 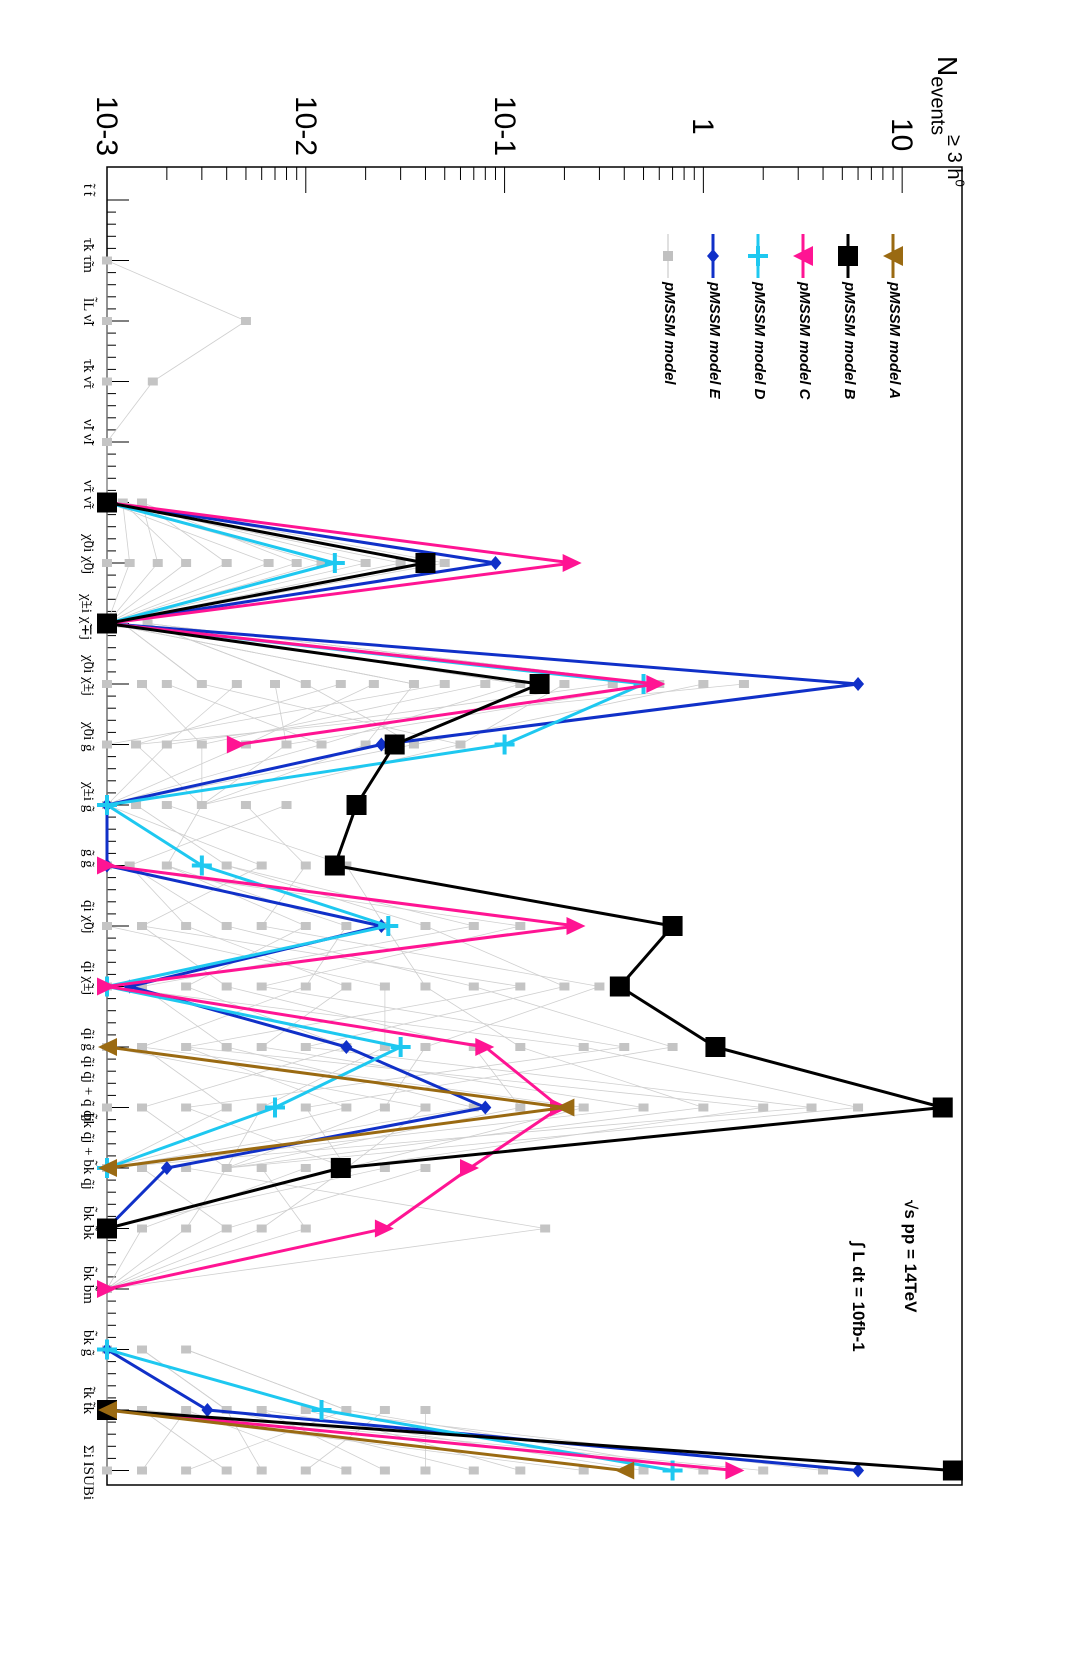 I want to click on category-label: b̃k b̃m, so click(x=88, y=1285).